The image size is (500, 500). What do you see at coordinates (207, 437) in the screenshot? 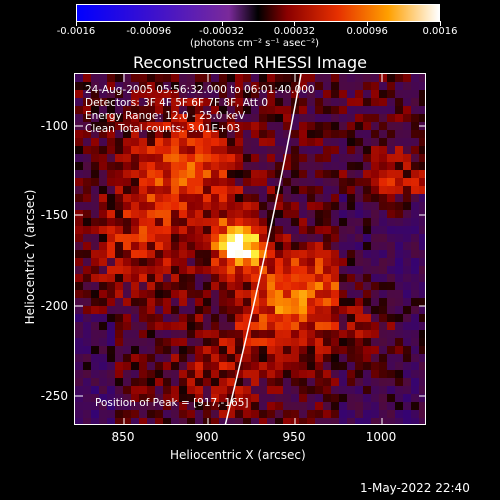
I see `x-tick-label: 900` at bounding box center [207, 437].